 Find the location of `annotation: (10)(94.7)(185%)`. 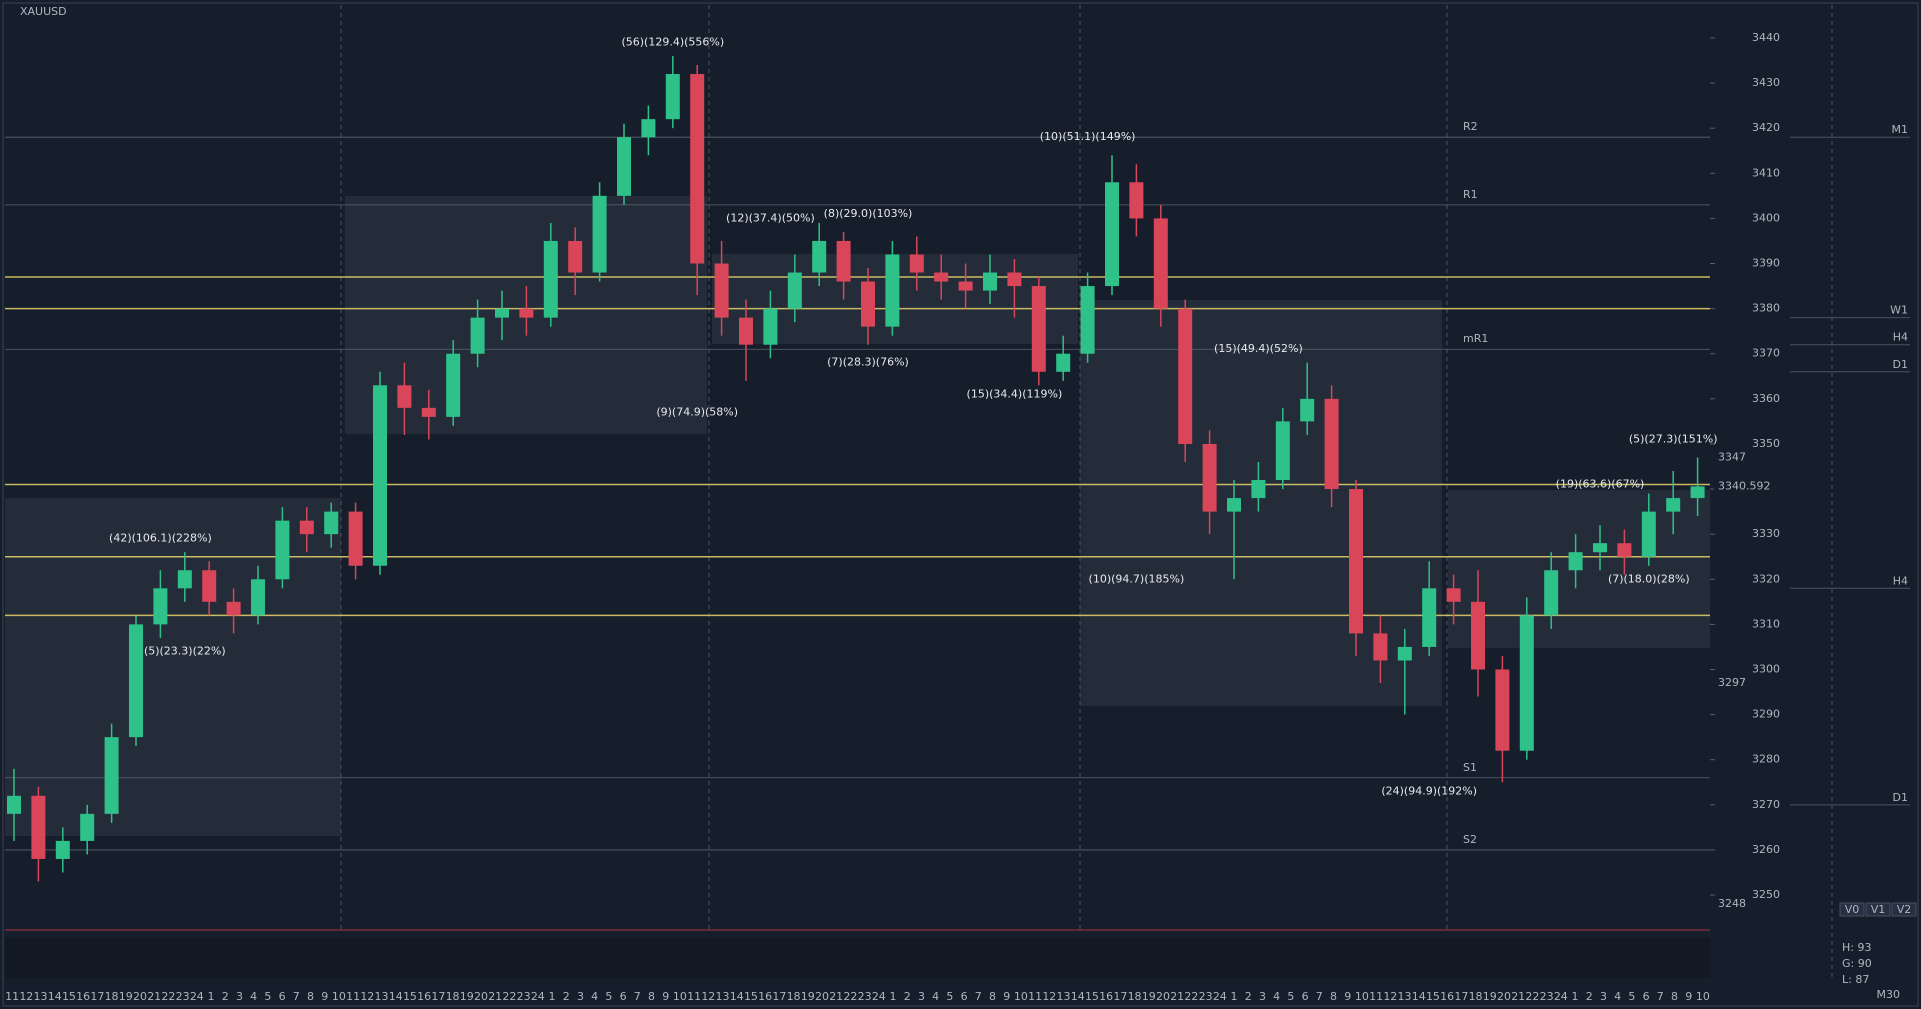

annotation: (10)(94.7)(185%) is located at coordinates (1137, 578).